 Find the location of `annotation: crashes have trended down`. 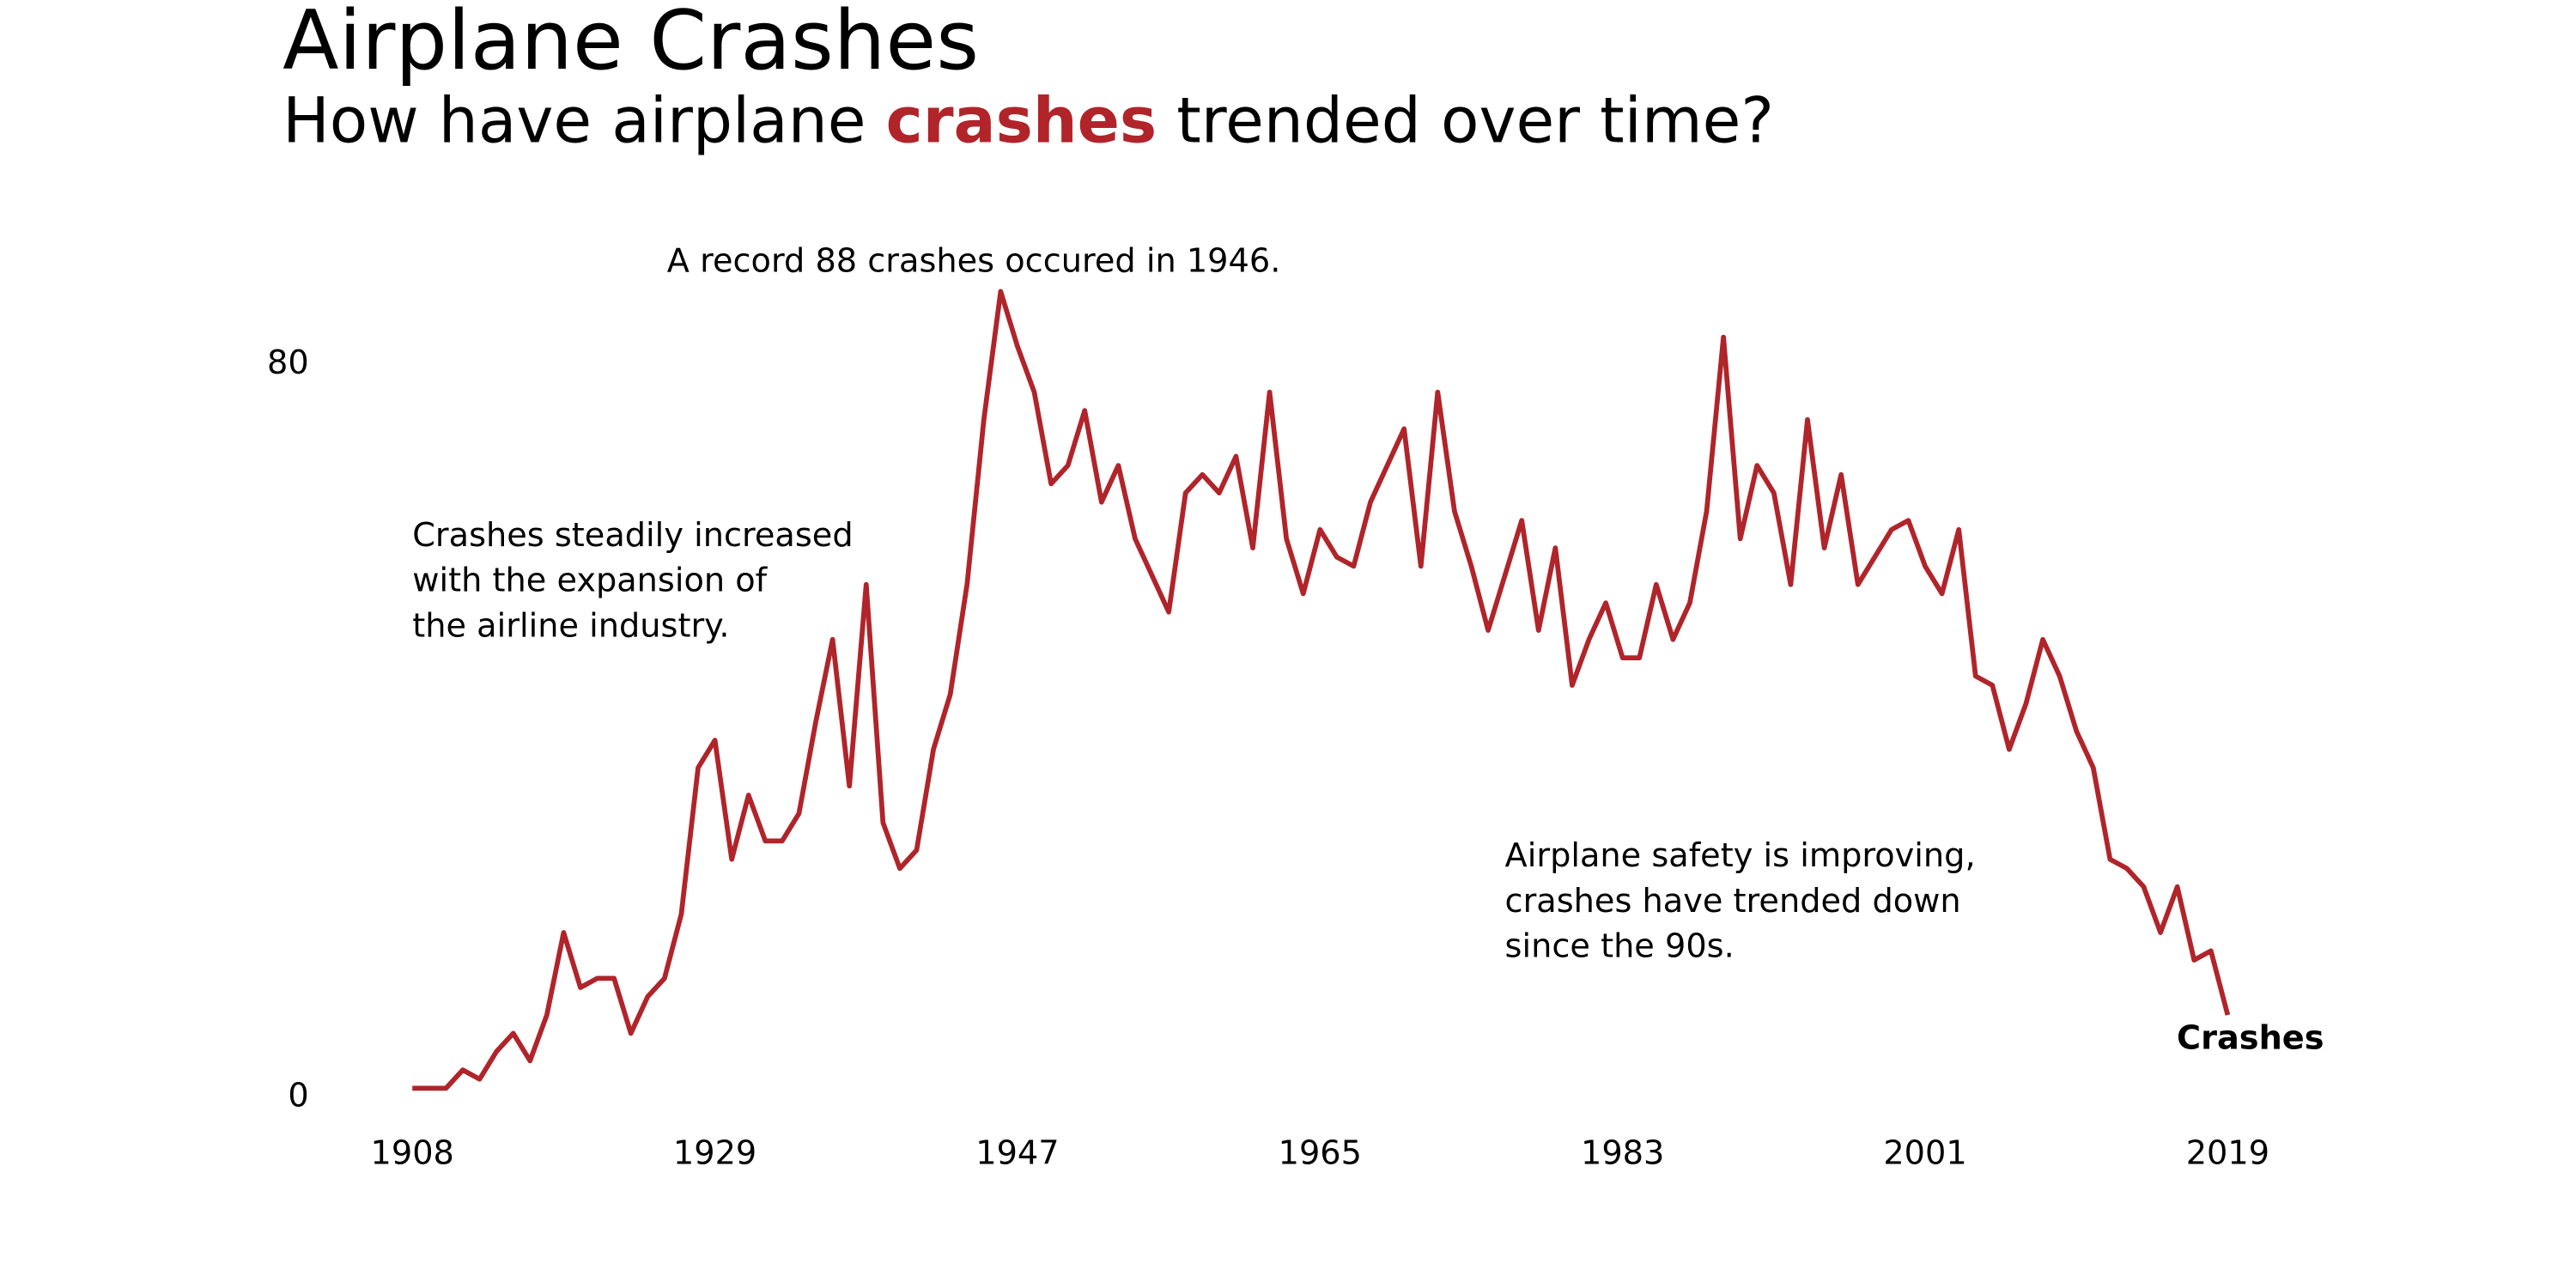

annotation: crashes have trended down is located at coordinates (1733, 901).